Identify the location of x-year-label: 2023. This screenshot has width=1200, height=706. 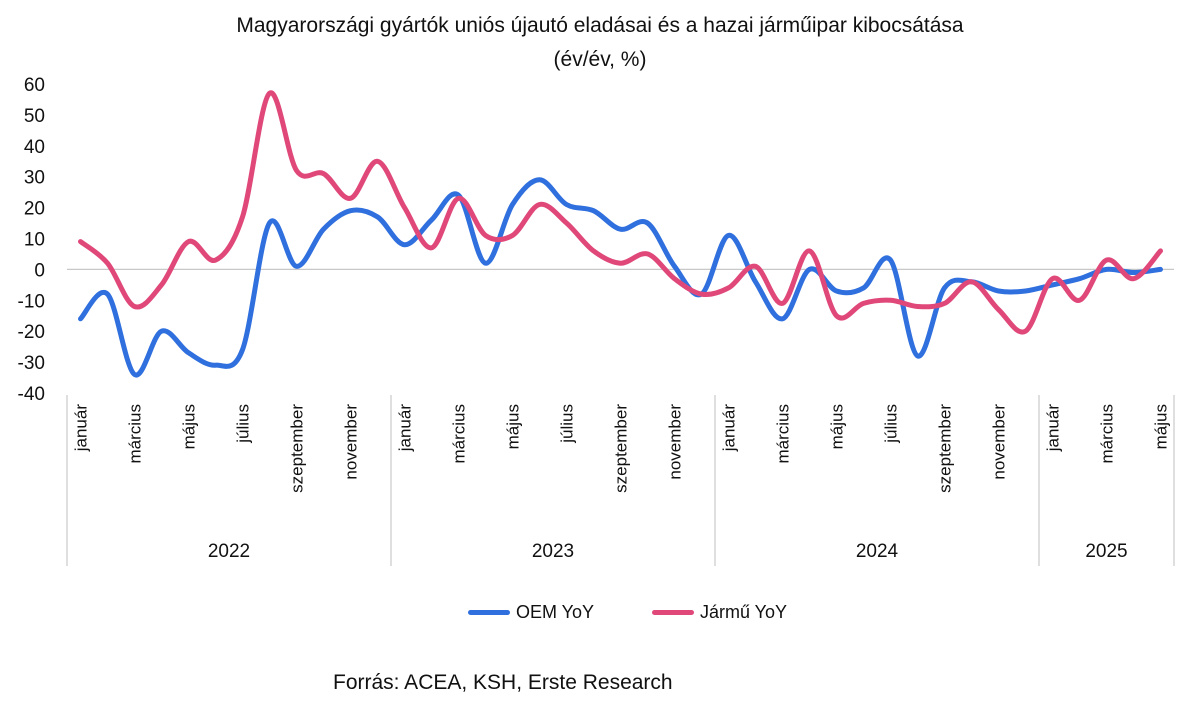
(553, 551).